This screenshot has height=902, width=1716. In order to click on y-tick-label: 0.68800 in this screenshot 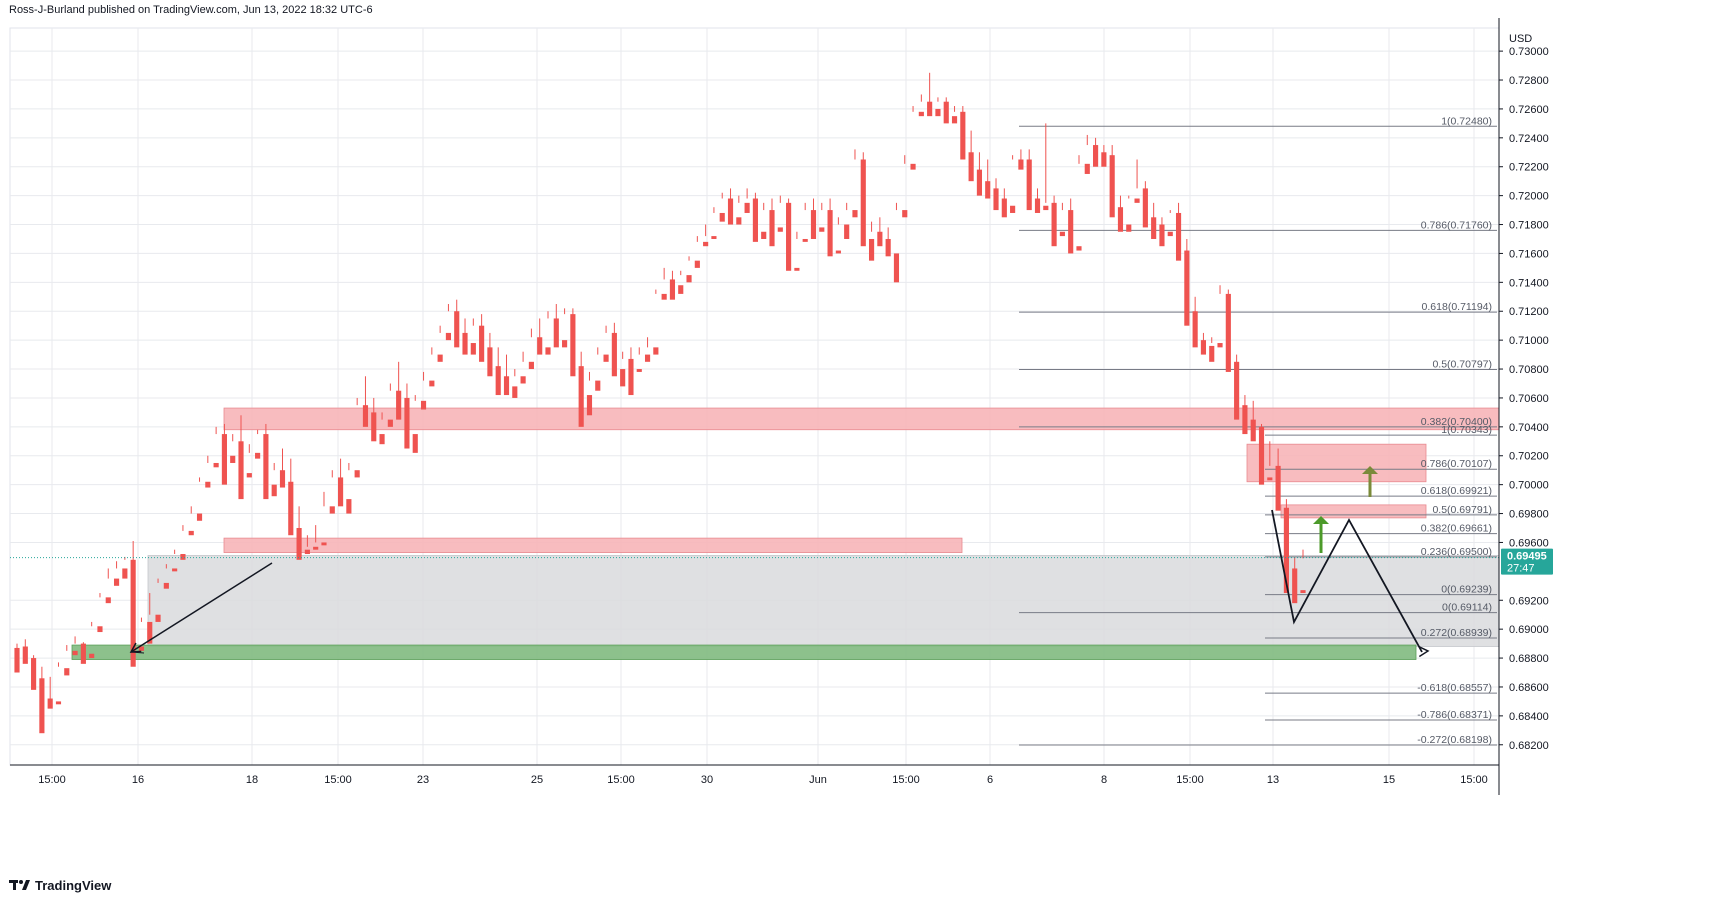, I will do `click(1529, 659)`.